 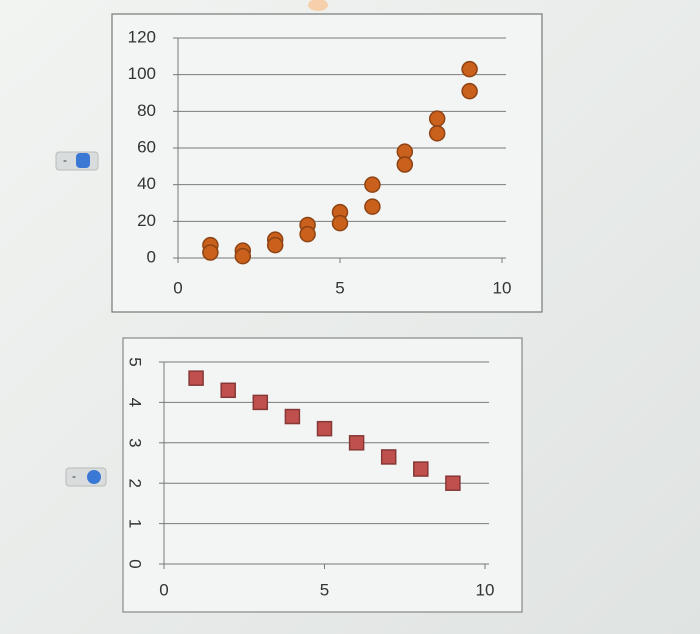 What do you see at coordinates (146, 110) in the screenshot?
I see `y-tick-label: 80` at bounding box center [146, 110].